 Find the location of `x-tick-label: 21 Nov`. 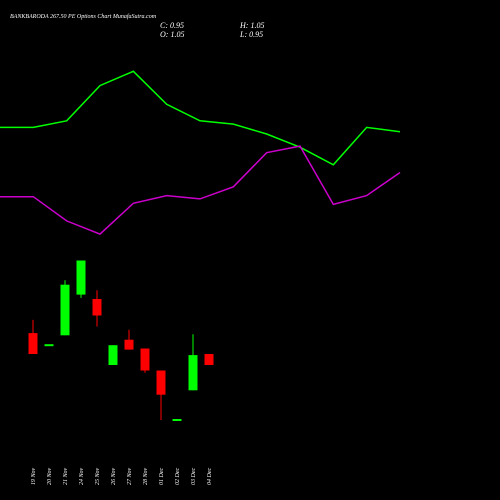

x-tick-label: 21 Nov is located at coordinates (66, 476).